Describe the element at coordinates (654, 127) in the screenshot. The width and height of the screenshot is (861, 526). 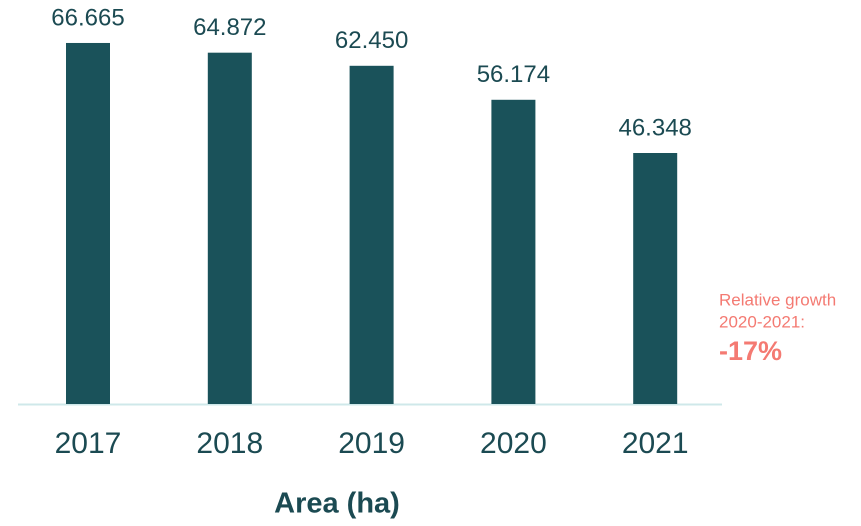
I see `value-label: 46.348` at that location.